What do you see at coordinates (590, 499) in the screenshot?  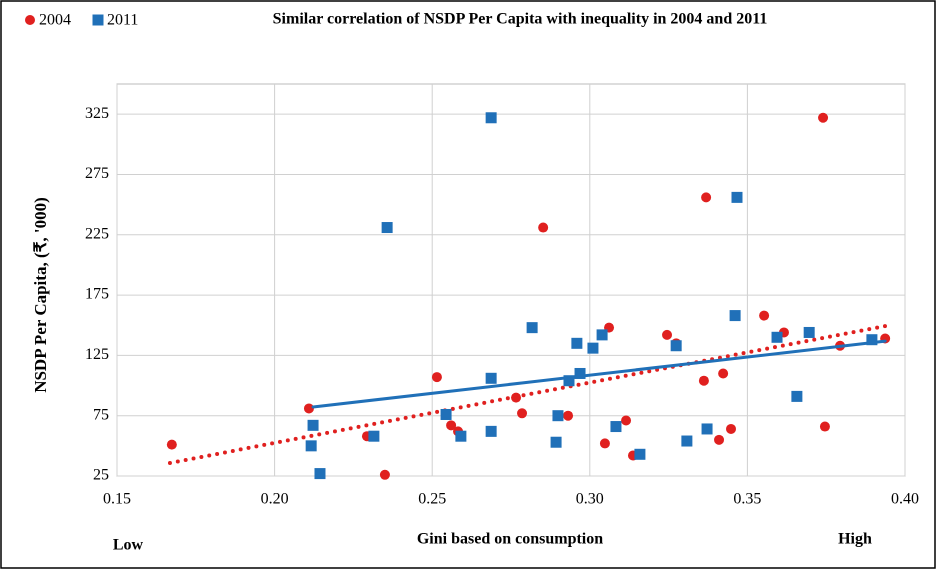 I see `x-tick-label: 0.30` at bounding box center [590, 499].